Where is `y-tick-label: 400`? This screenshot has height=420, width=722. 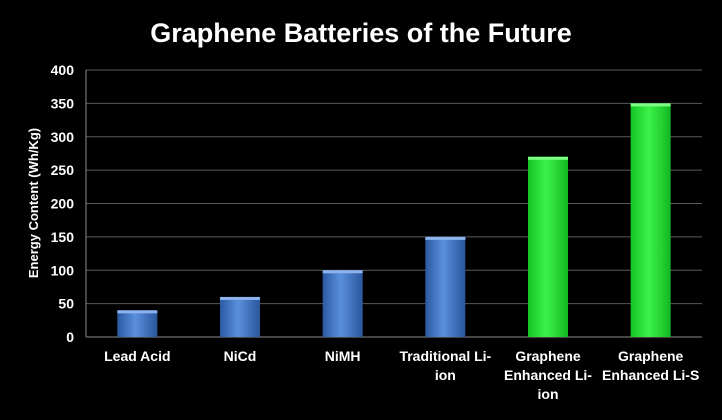 y-tick-label: 400 is located at coordinates (63, 70).